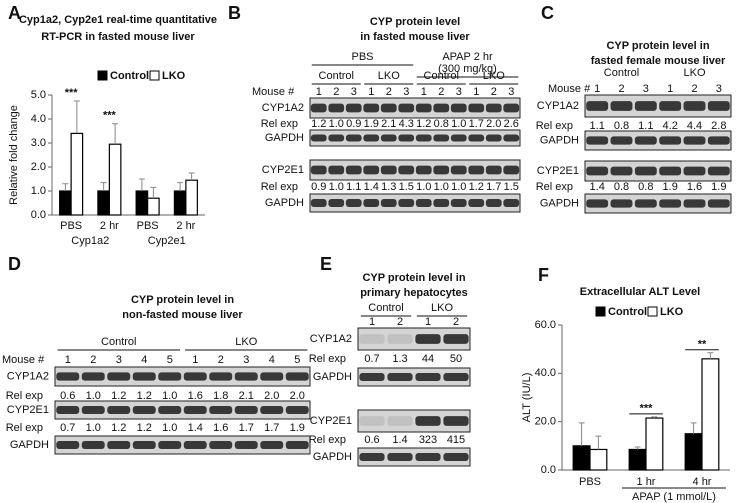  What do you see at coordinates (76, 117) in the screenshot?
I see `error-bar` at bounding box center [76, 117].